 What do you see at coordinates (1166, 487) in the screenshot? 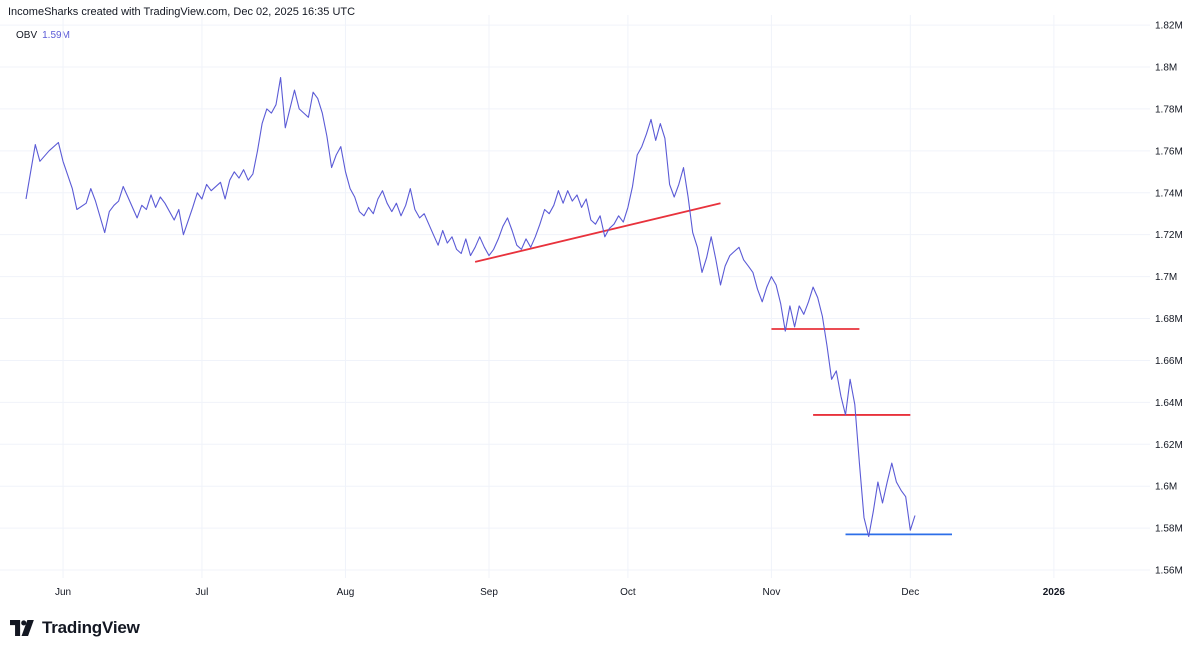
I see `y-tick-label: 1.6M` at bounding box center [1166, 487].